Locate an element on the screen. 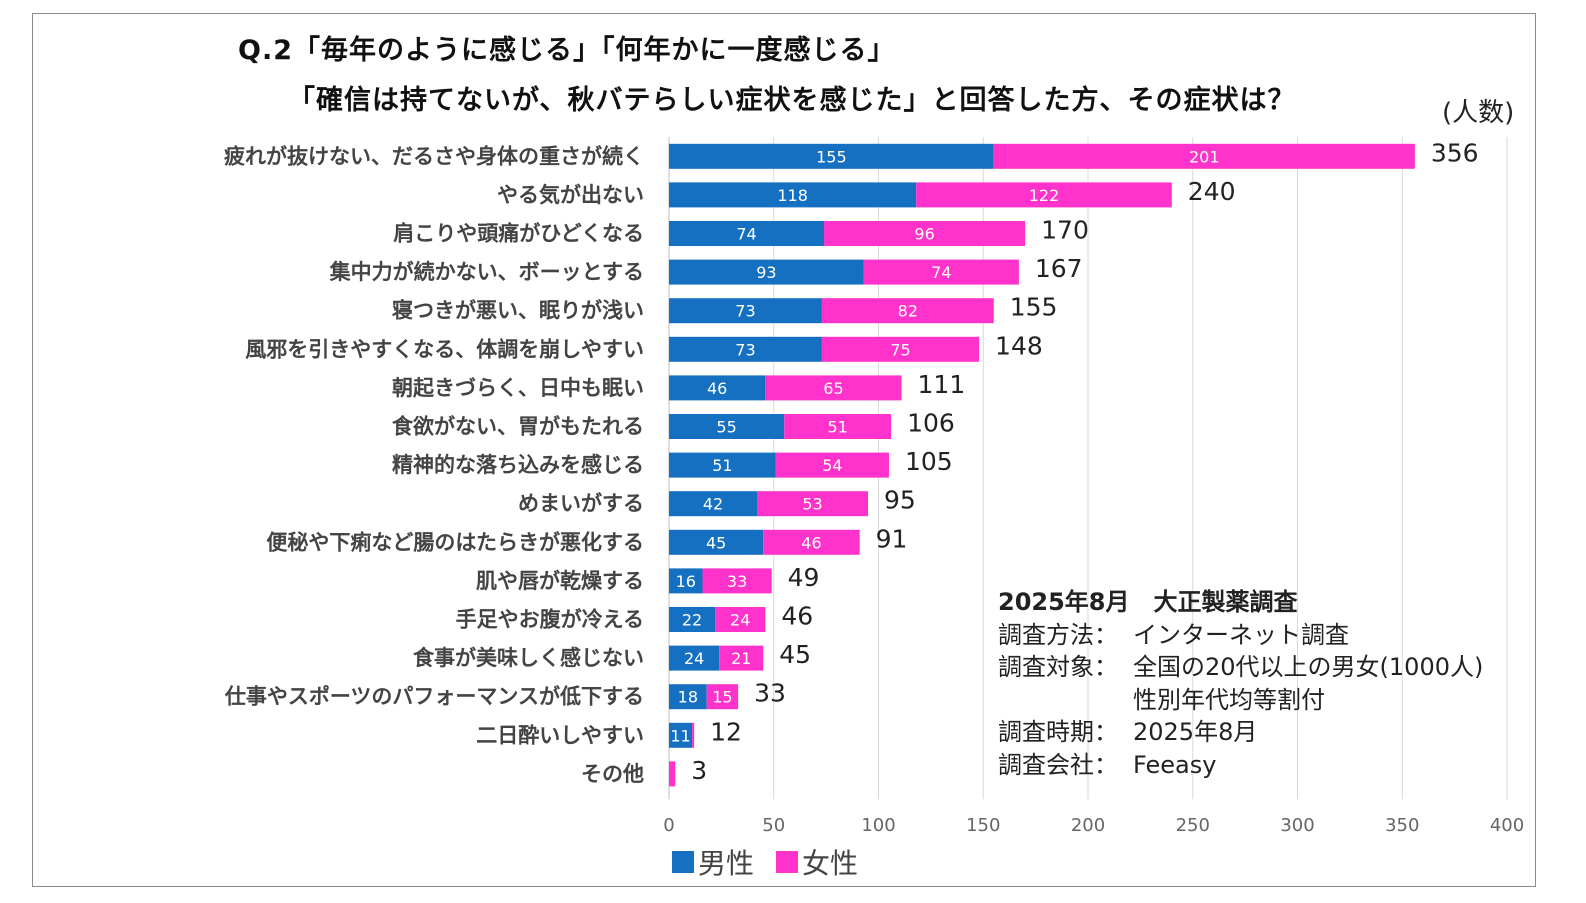 The height and width of the screenshot is (903, 1586). data-label-male: 42 is located at coordinates (713, 504).